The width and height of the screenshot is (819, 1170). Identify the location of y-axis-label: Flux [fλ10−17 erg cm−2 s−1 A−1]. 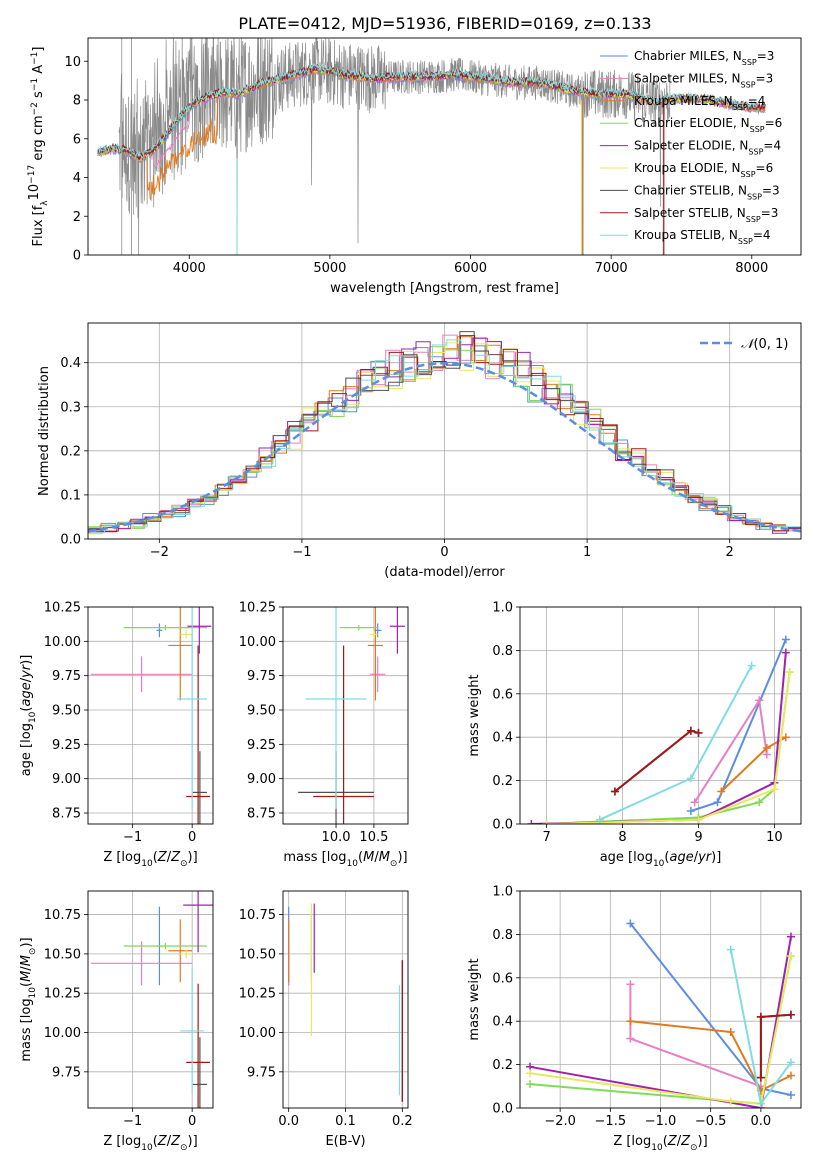
(38, 147).